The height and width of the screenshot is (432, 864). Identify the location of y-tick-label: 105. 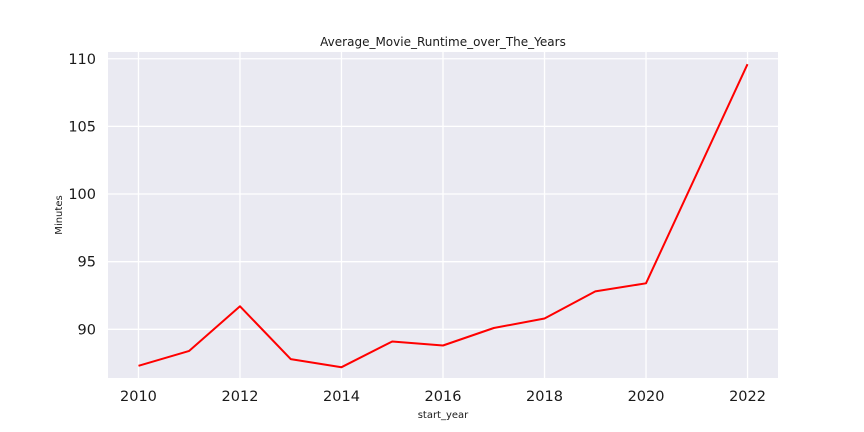
(82, 127).